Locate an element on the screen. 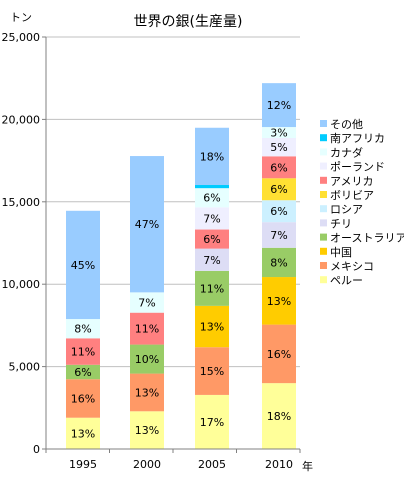  y-tick-label: 20,000 is located at coordinates (21, 119).